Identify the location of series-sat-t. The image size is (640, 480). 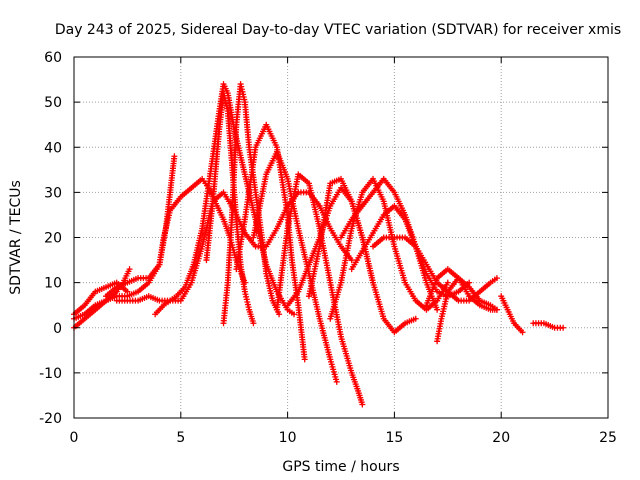
(512, 314).